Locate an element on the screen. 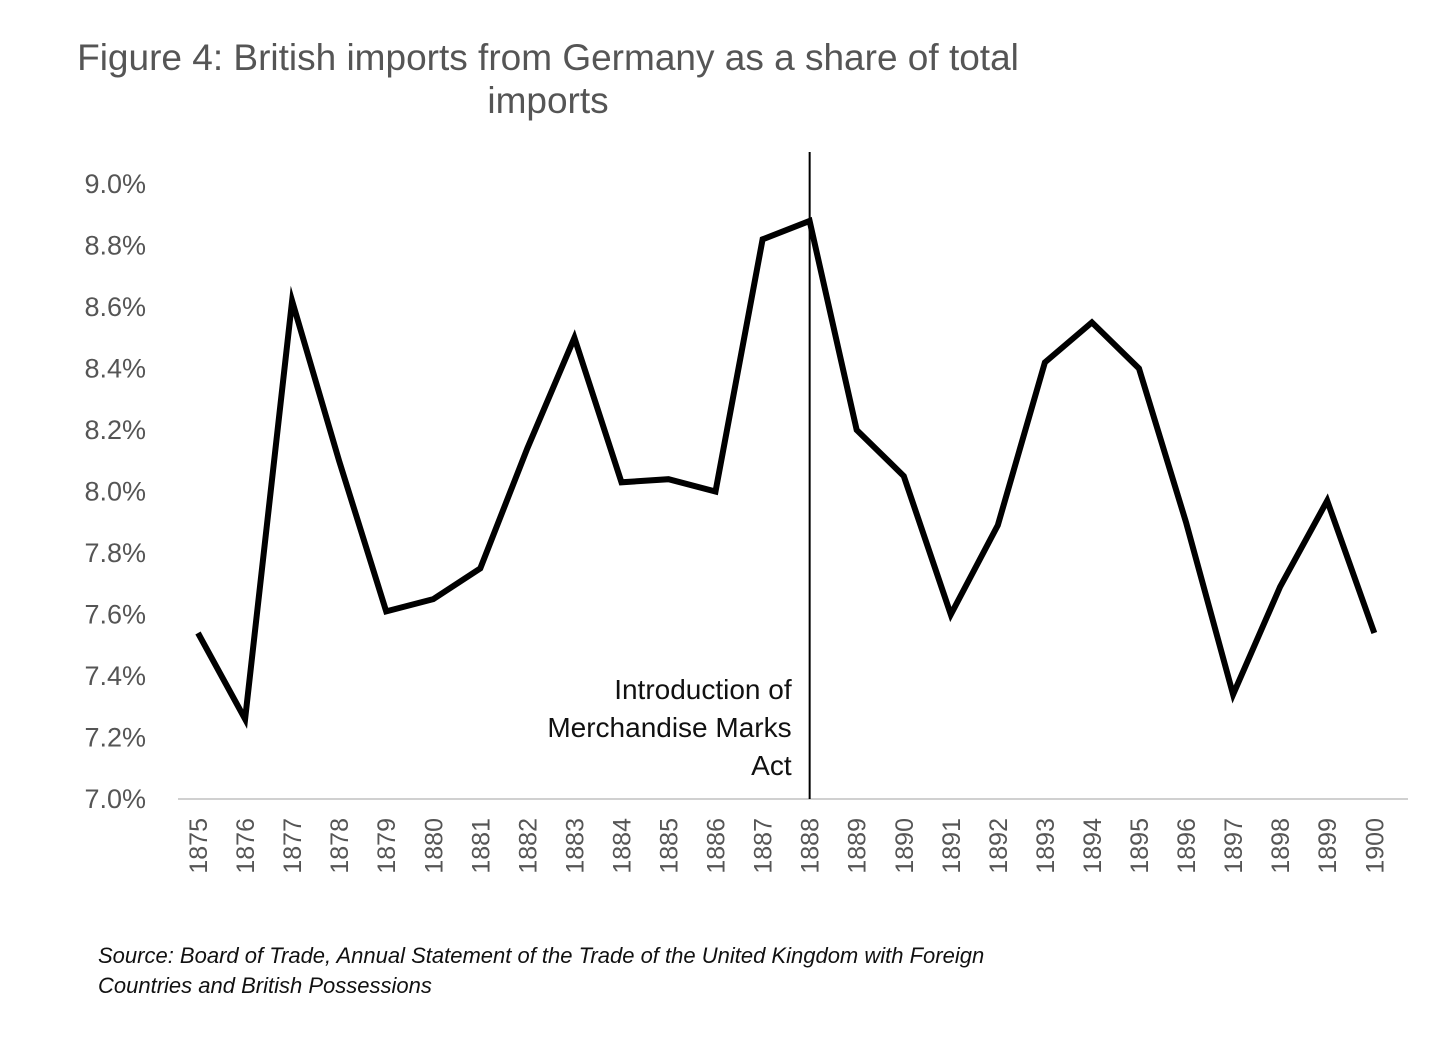 Image resolution: width=1456 pixels, height=1064 pixels. y-tick-label: 8.2% is located at coordinates (115, 430).